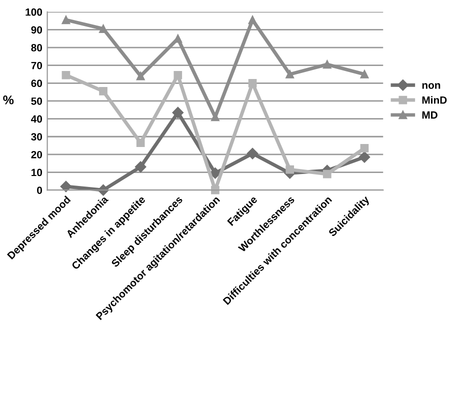  I want to click on y-tick-label: 0, so click(39, 190).